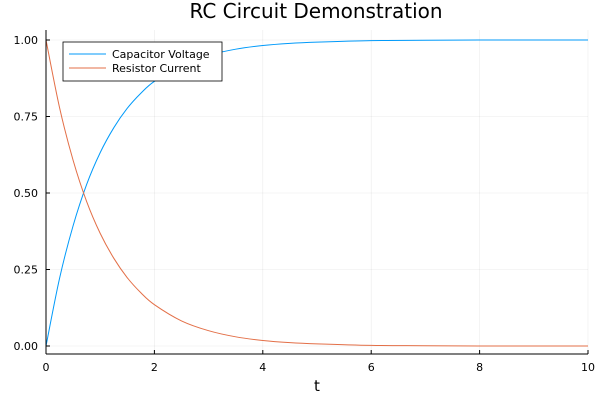 Image resolution: width=600 pixels, height=400 pixels. Describe the element at coordinates (262, 367) in the screenshot. I see `x-tick-label: 4` at that location.